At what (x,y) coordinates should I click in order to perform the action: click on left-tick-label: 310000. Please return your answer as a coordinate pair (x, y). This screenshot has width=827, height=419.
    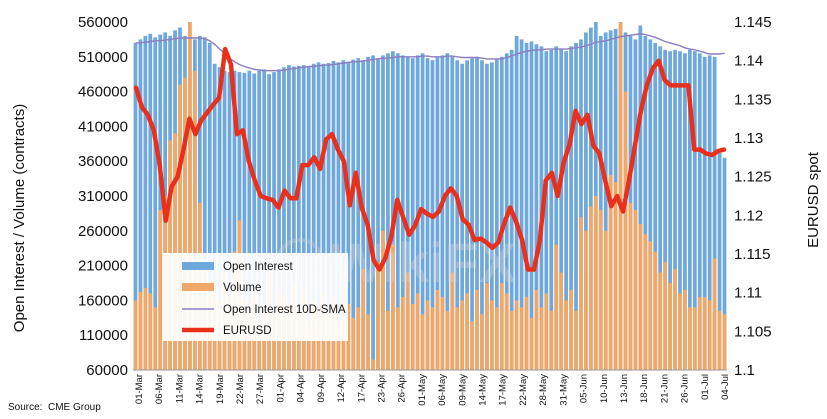
    Looking at the image, I should click on (103, 196).